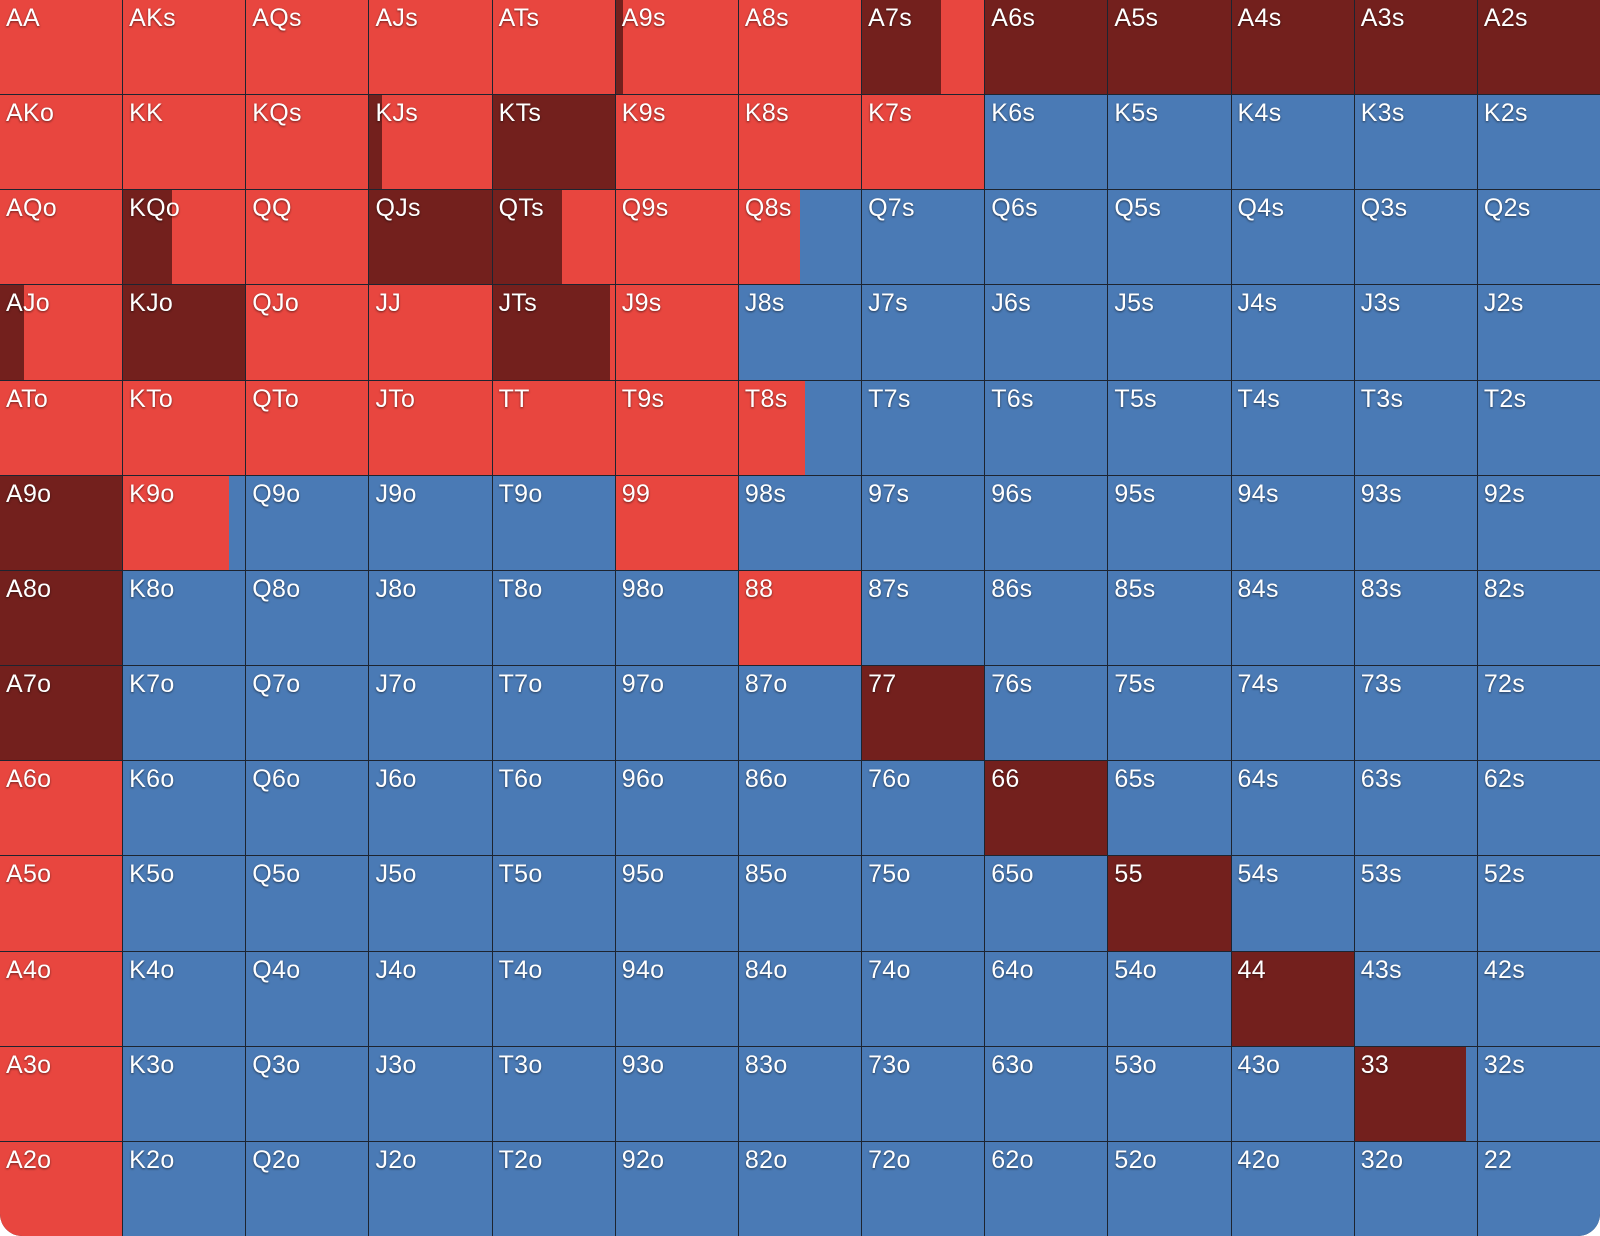 Image resolution: width=1600 pixels, height=1236 pixels. Describe the element at coordinates (430, 47) in the screenshot. I see `hand-cell-ajs: AJs` at that location.